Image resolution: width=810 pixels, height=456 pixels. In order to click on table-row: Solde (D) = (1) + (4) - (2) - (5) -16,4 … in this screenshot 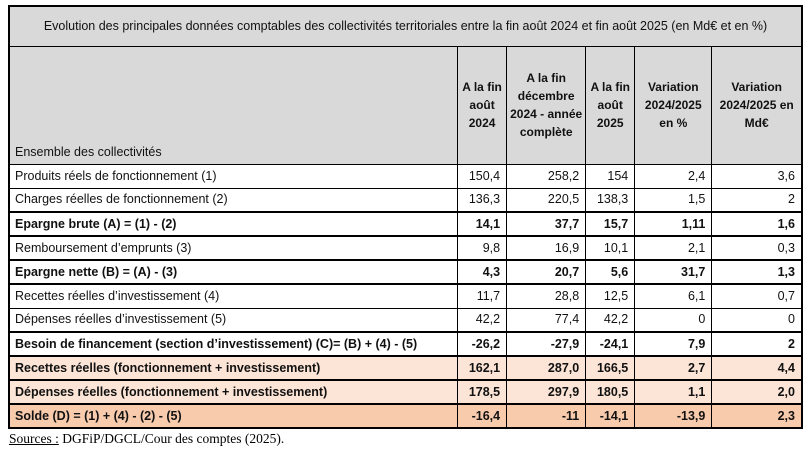, I will do `click(405, 416)`.